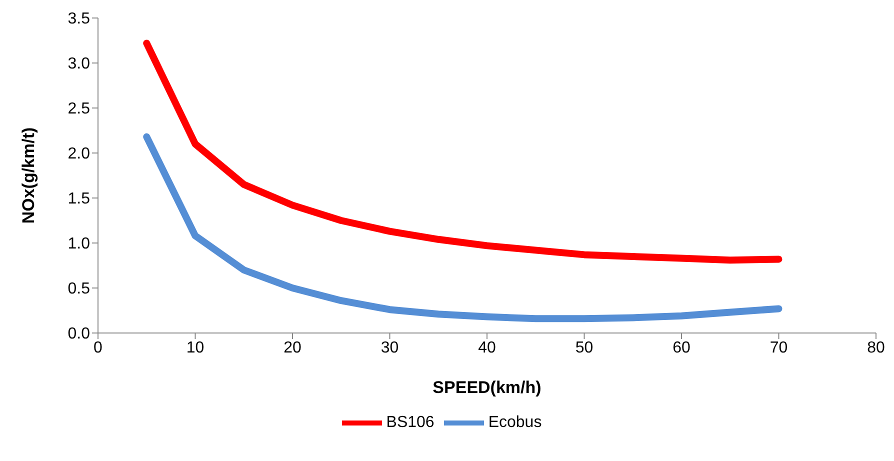 This screenshot has height=461, width=894. I want to click on y-tick-label: 0.0, so click(79, 334).